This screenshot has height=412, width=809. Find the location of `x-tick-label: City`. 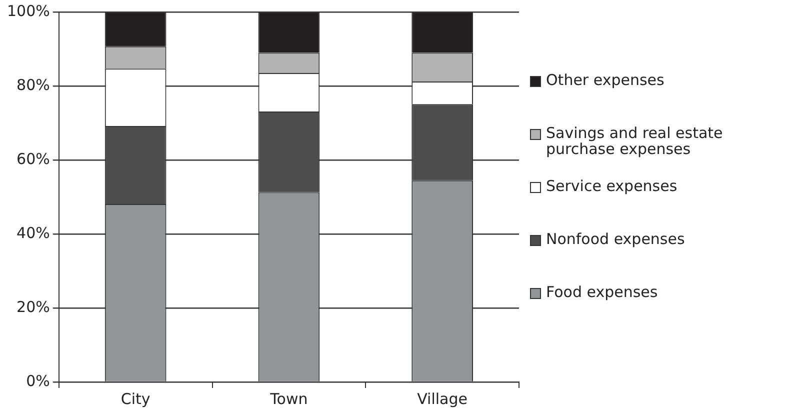

x-tick-label: City is located at coordinates (135, 399).